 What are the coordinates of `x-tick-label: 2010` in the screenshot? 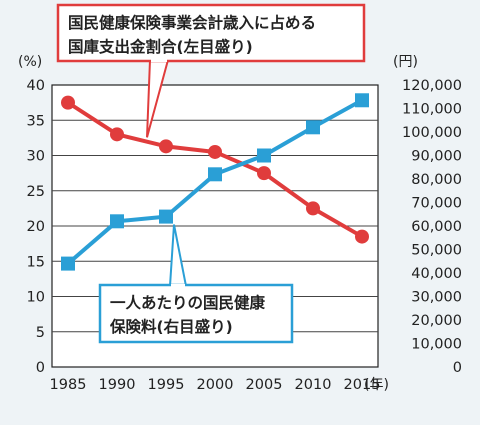 It's located at (313, 385).